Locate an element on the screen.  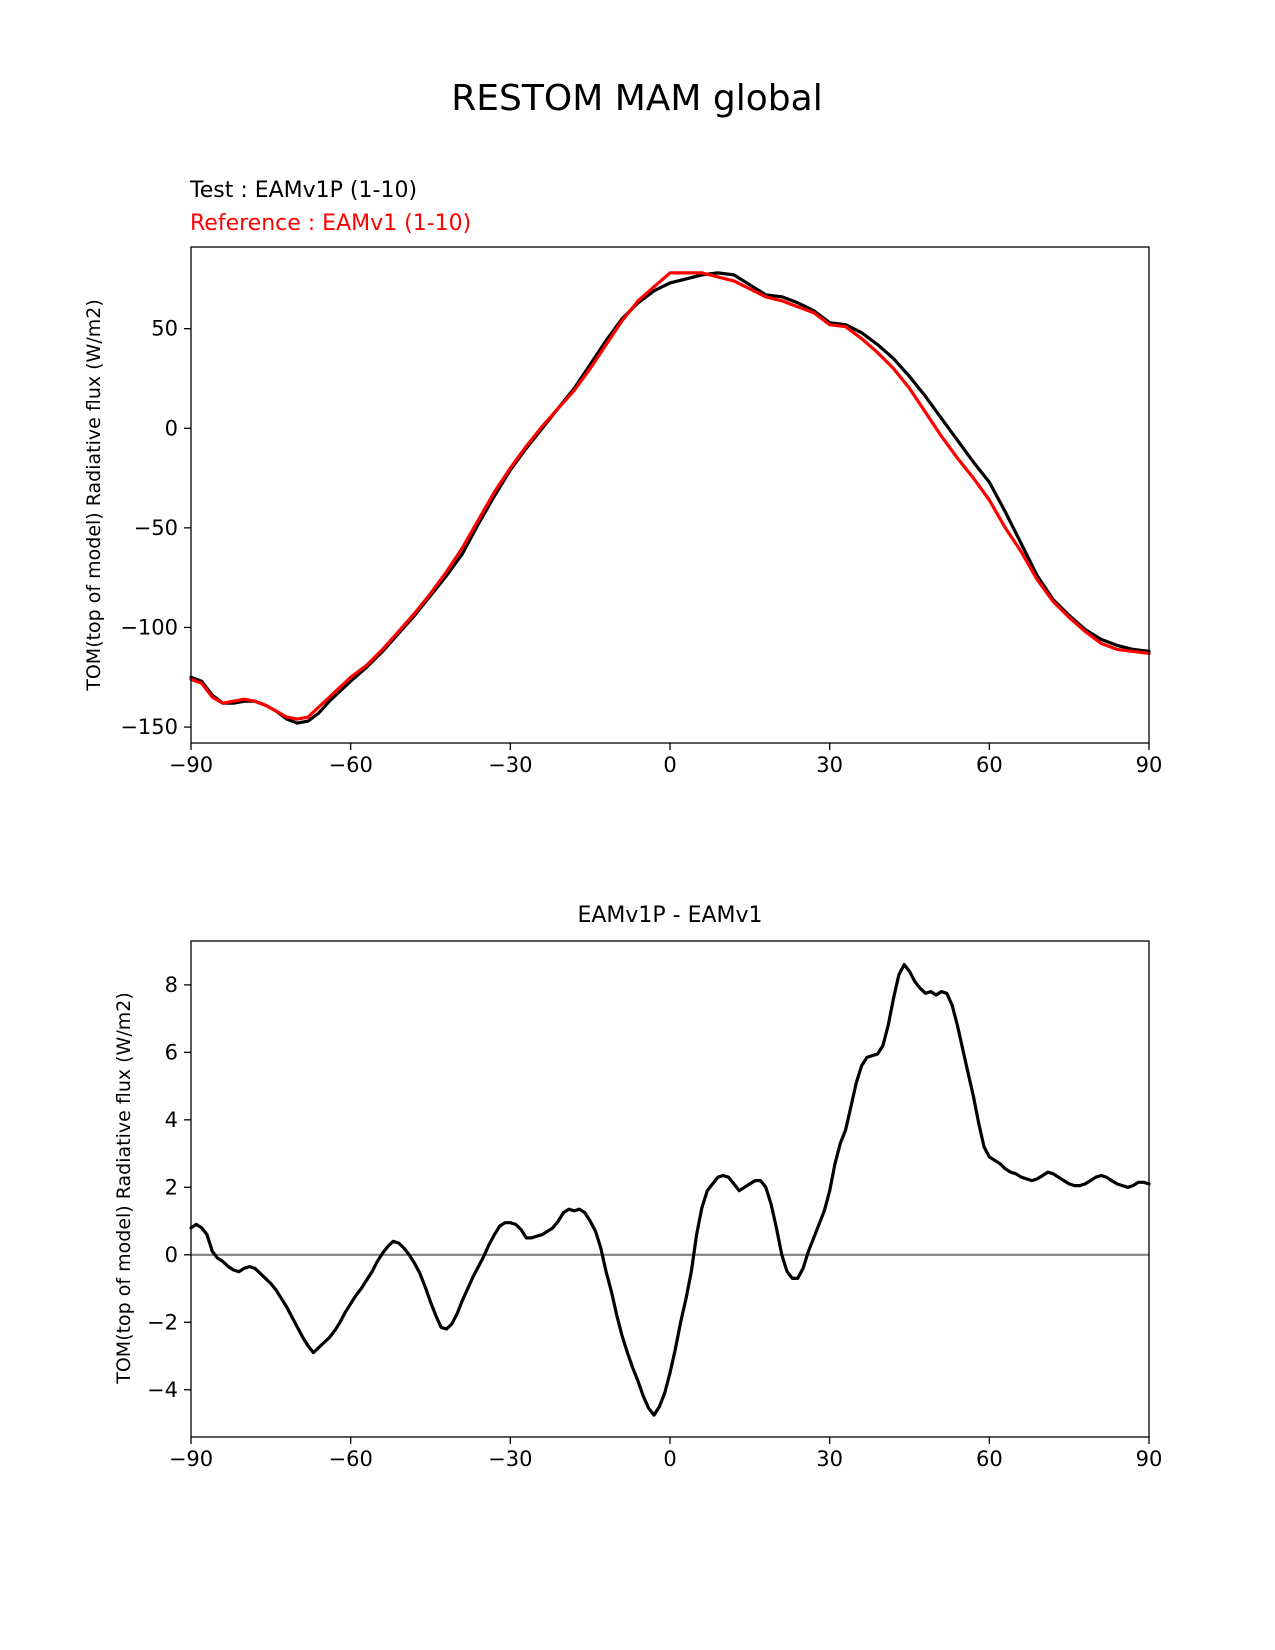
top-x-tick-label: −90 is located at coordinates (191, 765).